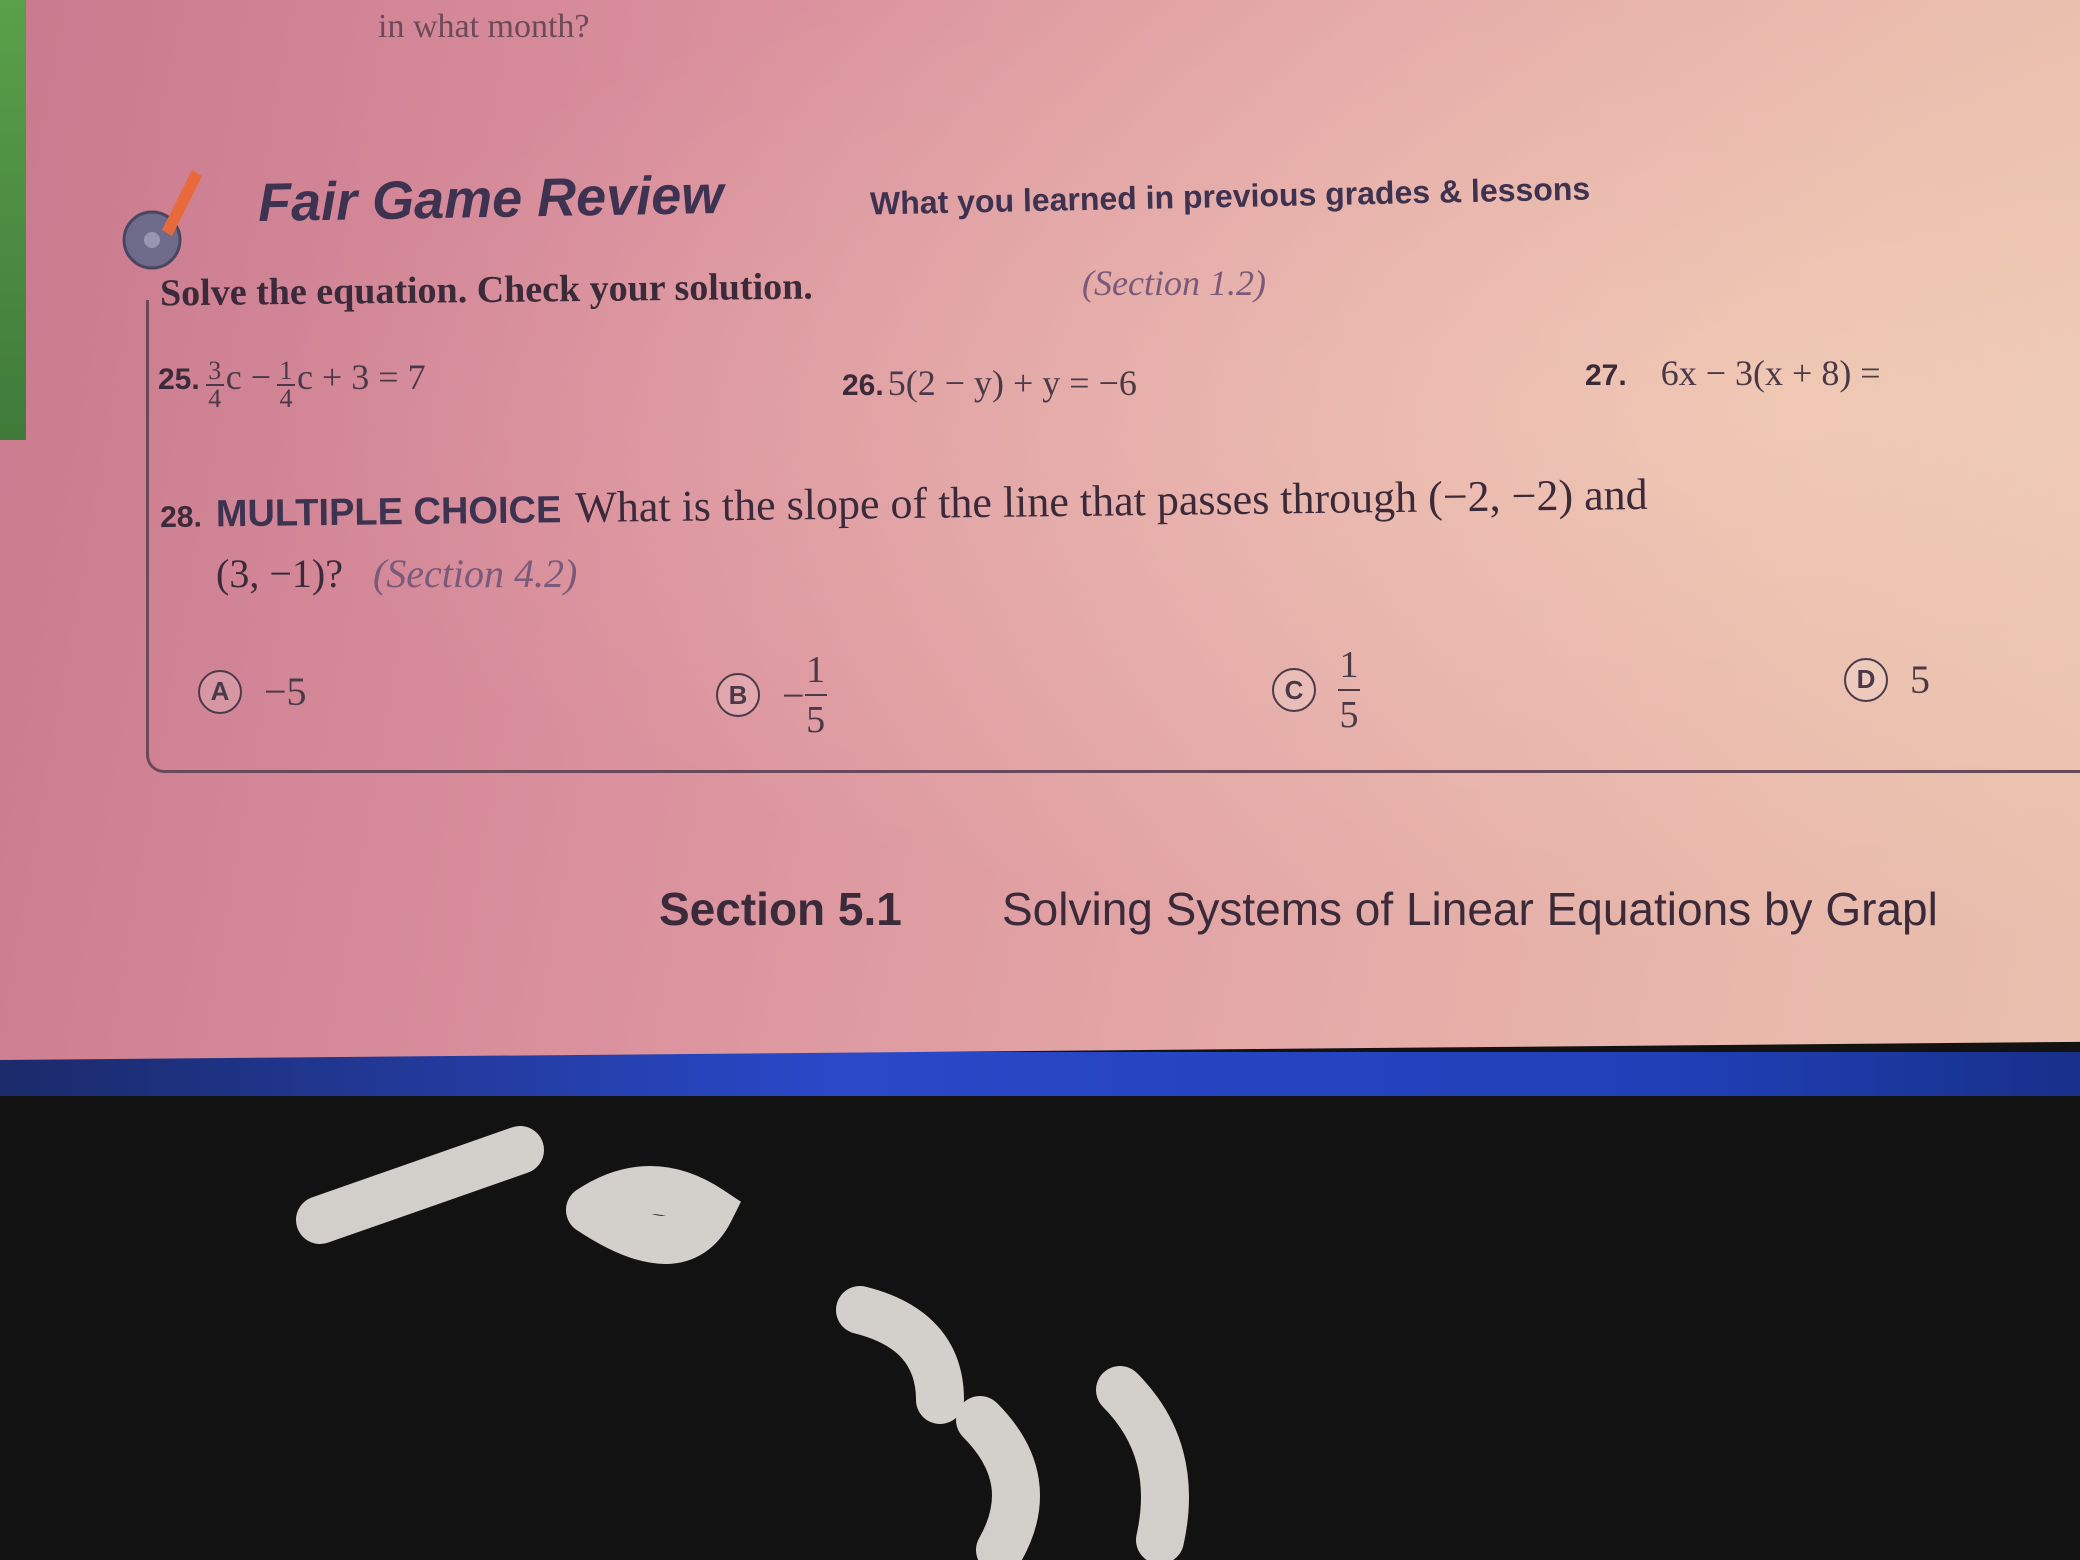  Describe the element at coordinates (742, 1343) in the screenshot. I see `fabric-print-graphic` at that location.